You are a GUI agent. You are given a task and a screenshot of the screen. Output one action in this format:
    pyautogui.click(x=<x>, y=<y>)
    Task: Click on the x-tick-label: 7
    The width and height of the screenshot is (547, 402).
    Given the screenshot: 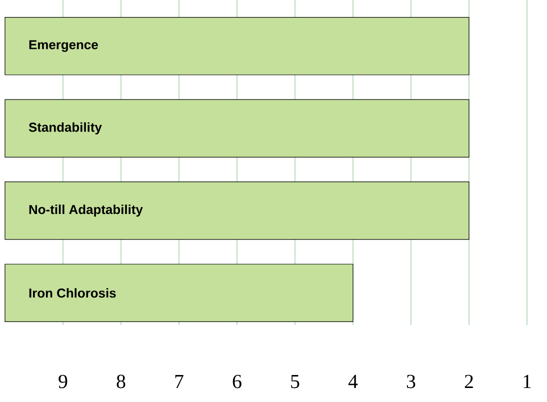 What is the action you would take?
    pyautogui.click(x=179, y=381)
    